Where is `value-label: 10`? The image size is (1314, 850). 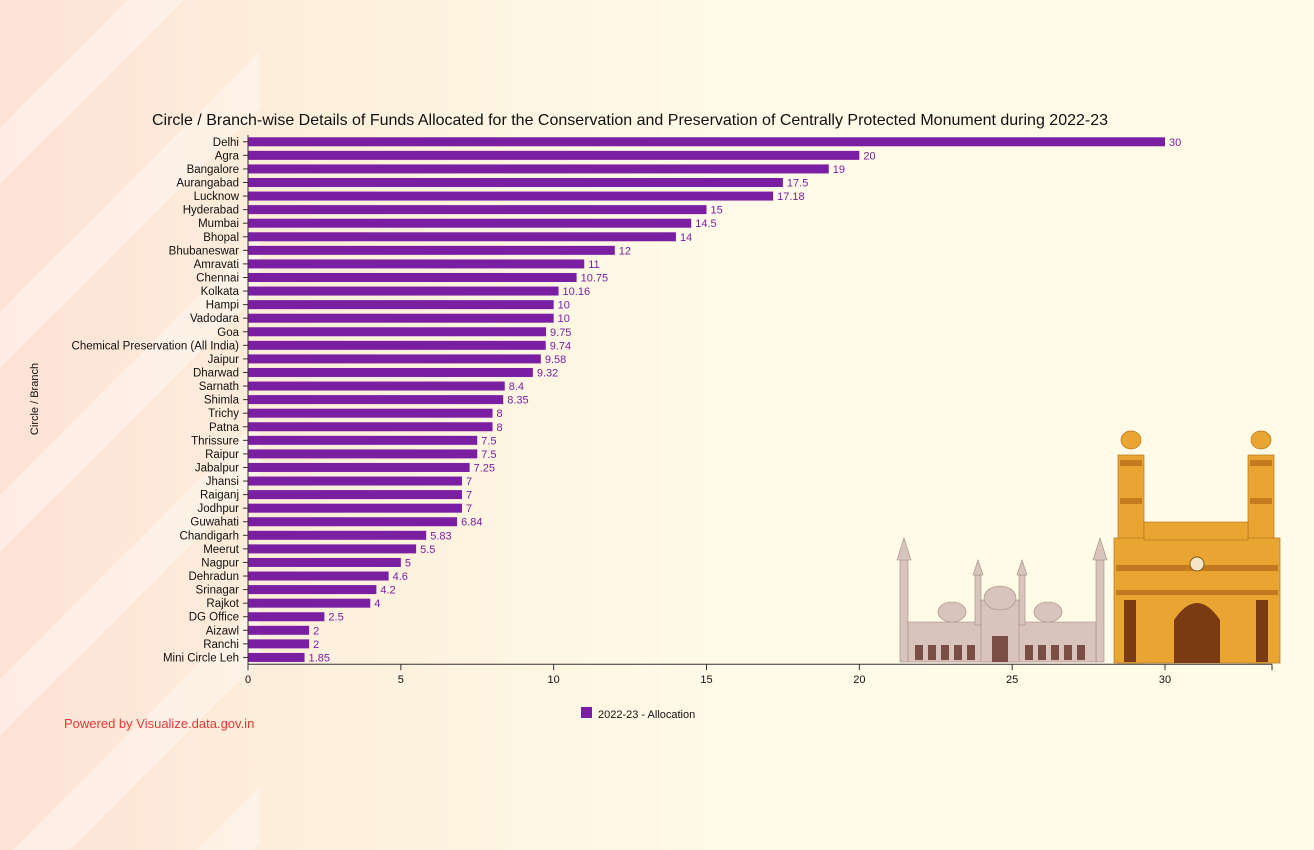
value-label: 10 is located at coordinates (564, 306).